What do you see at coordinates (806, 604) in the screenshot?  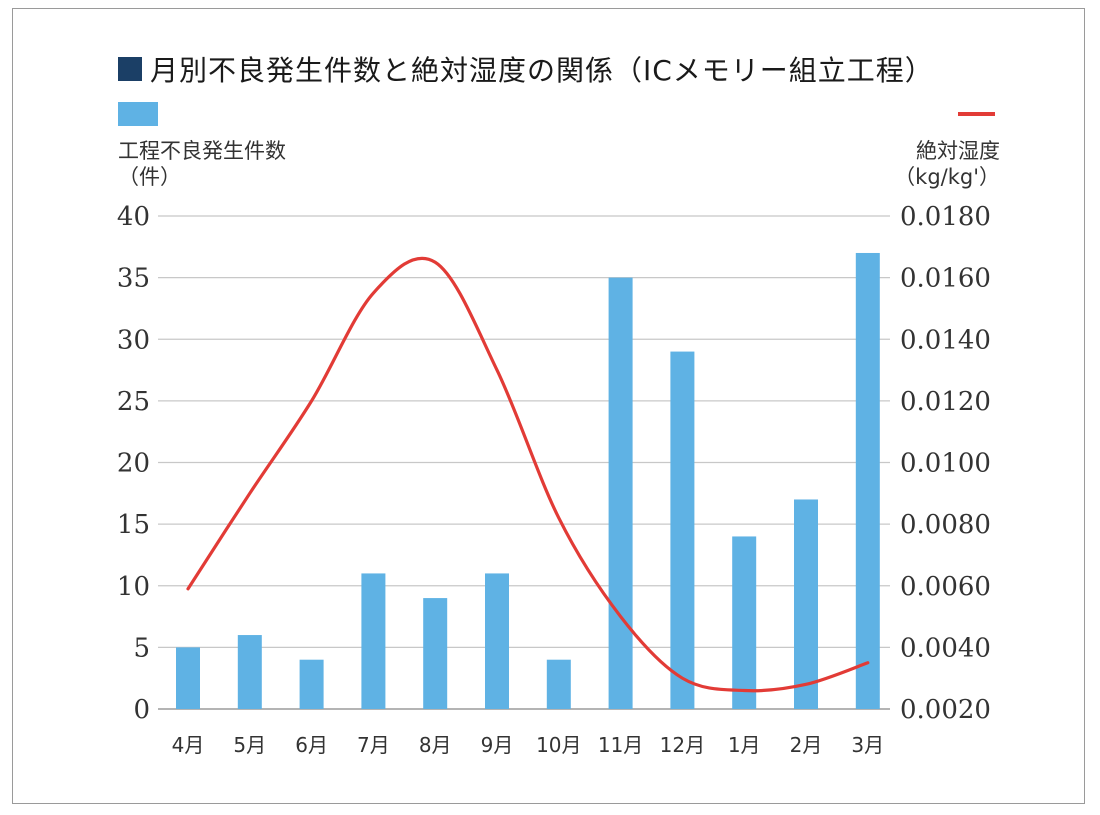 I see `bar-2月` at bounding box center [806, 604].